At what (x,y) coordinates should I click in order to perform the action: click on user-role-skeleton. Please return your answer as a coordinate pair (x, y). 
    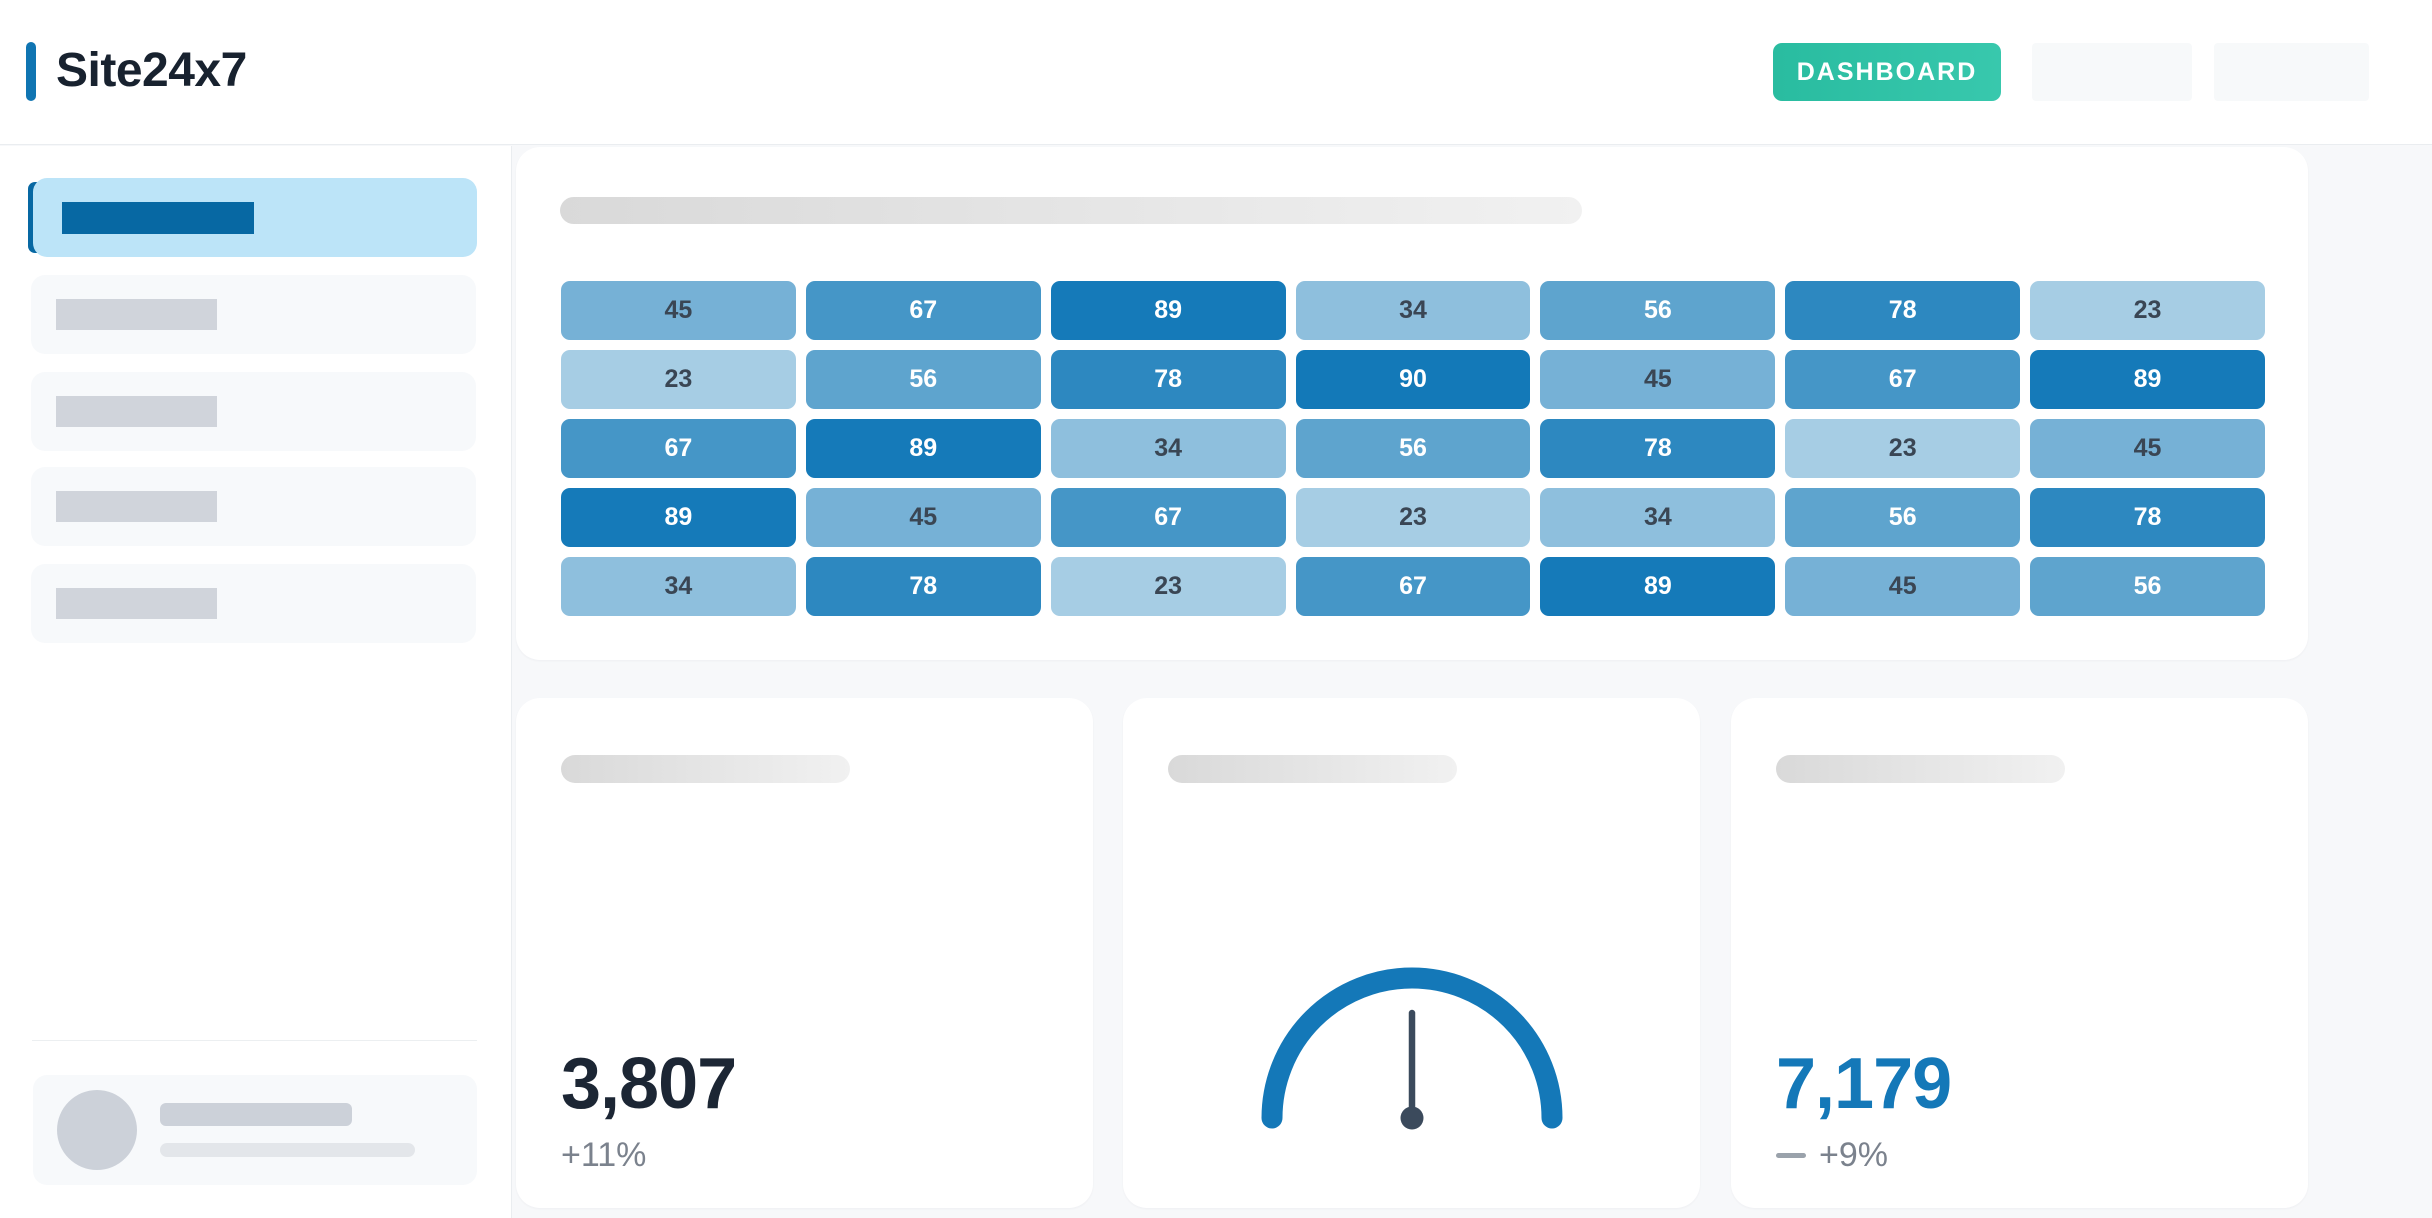
    Looking at the image, I should click on (287, 1150).